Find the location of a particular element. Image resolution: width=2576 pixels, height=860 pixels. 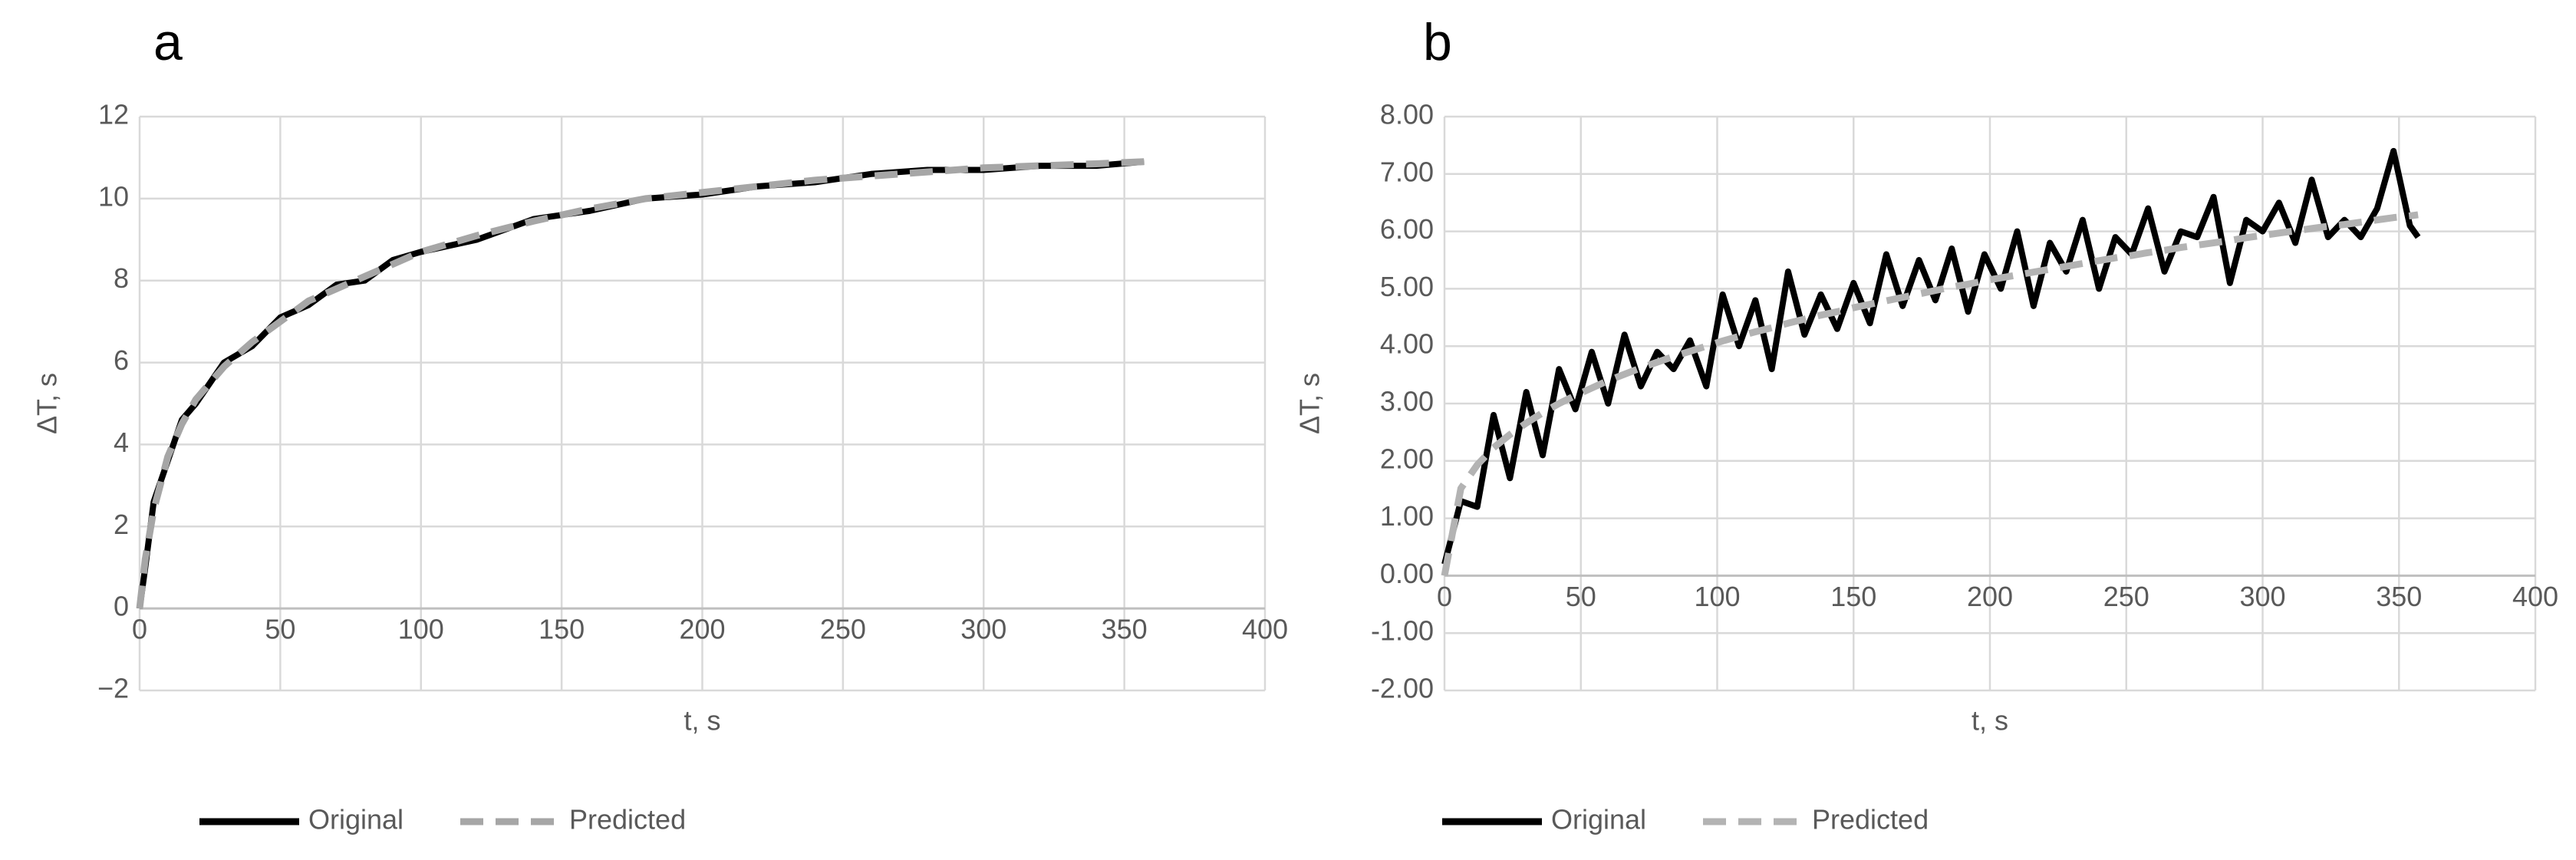

y-tick-label: 0.00 is located at coordinates (1407, 573).